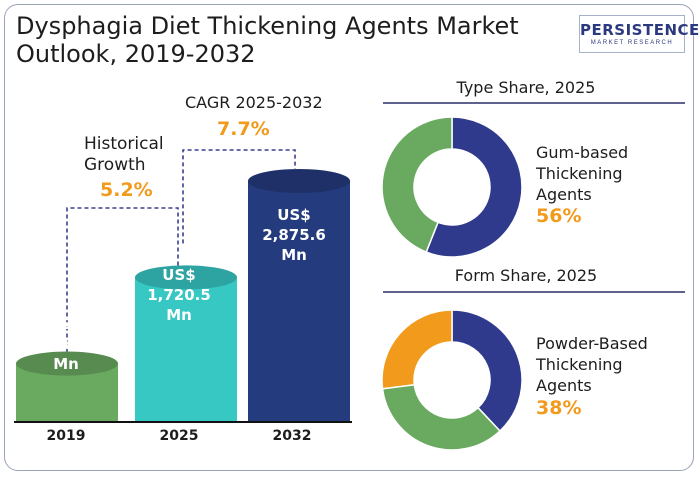 The height and width of the screenshot is (477, 700). I want to click on brand-logo: PERSISTENCE MARKET RESEARCH, so click(639, 34).